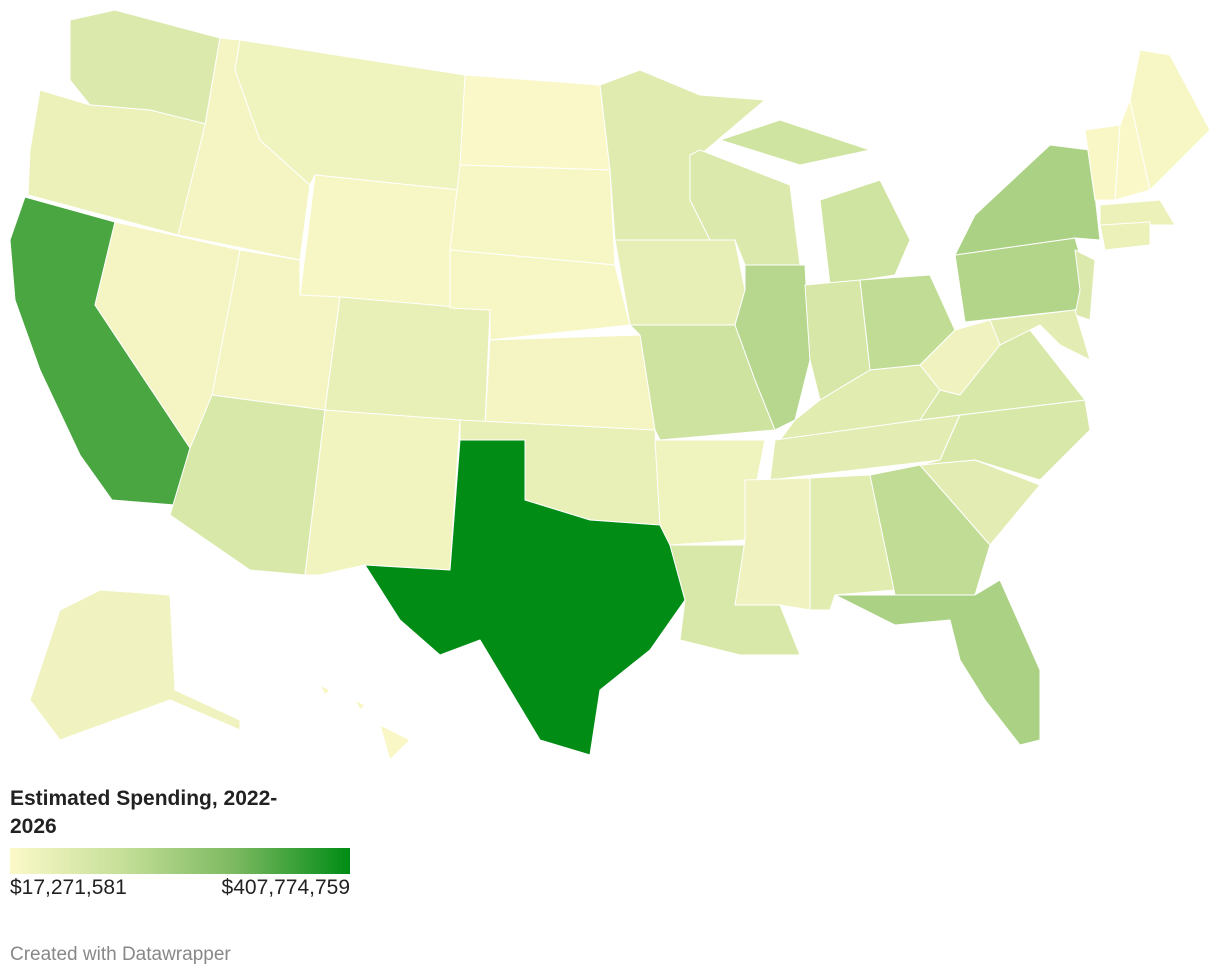  I want to click on legend-gradient, so click(180, 861).